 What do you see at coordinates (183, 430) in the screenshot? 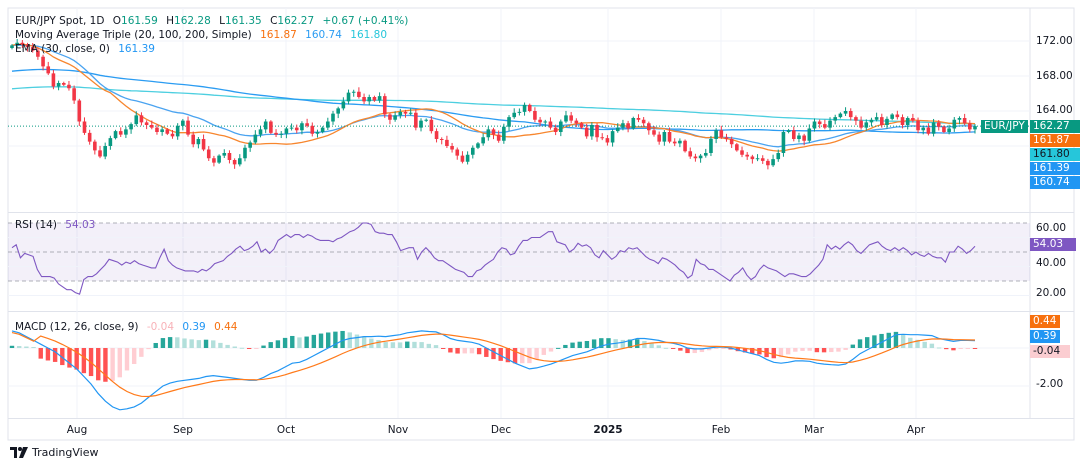
I see `time-tick-sep: Sep` at bounding box center [183, 430].